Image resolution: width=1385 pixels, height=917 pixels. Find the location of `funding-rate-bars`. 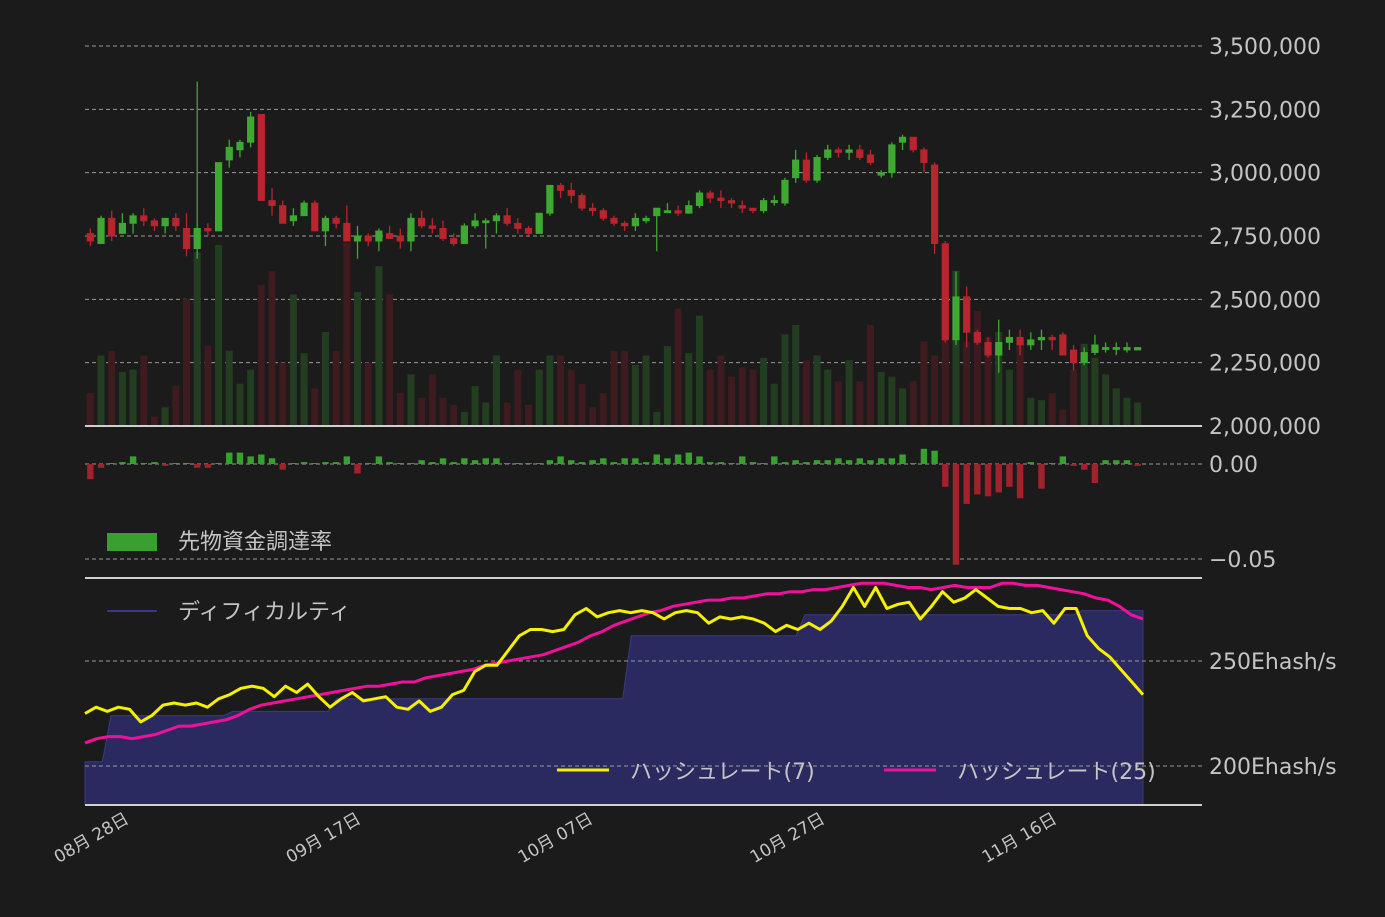

funding-rate-bars is located at coordinates (614, 506).